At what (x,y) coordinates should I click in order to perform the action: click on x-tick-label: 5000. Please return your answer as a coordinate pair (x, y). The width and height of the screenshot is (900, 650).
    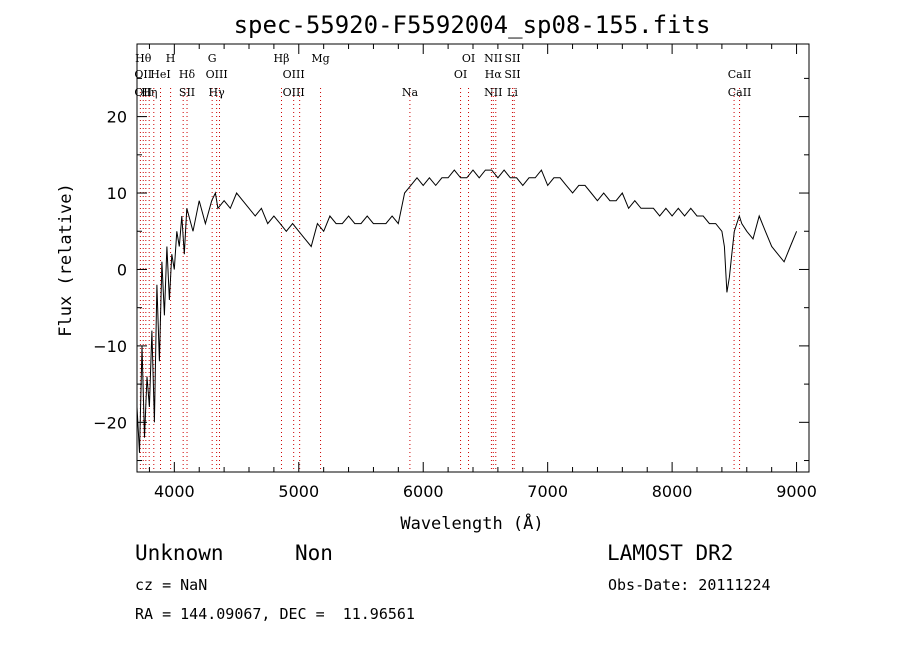
    Looking at the image, I should click on (298, 491).